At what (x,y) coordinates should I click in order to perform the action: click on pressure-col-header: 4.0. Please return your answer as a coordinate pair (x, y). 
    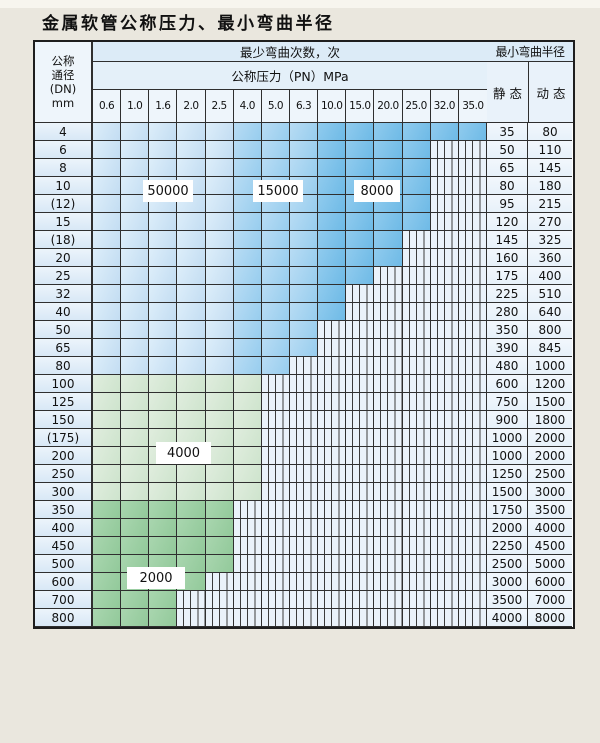
    Looking at the image, I should click on (247, 106).